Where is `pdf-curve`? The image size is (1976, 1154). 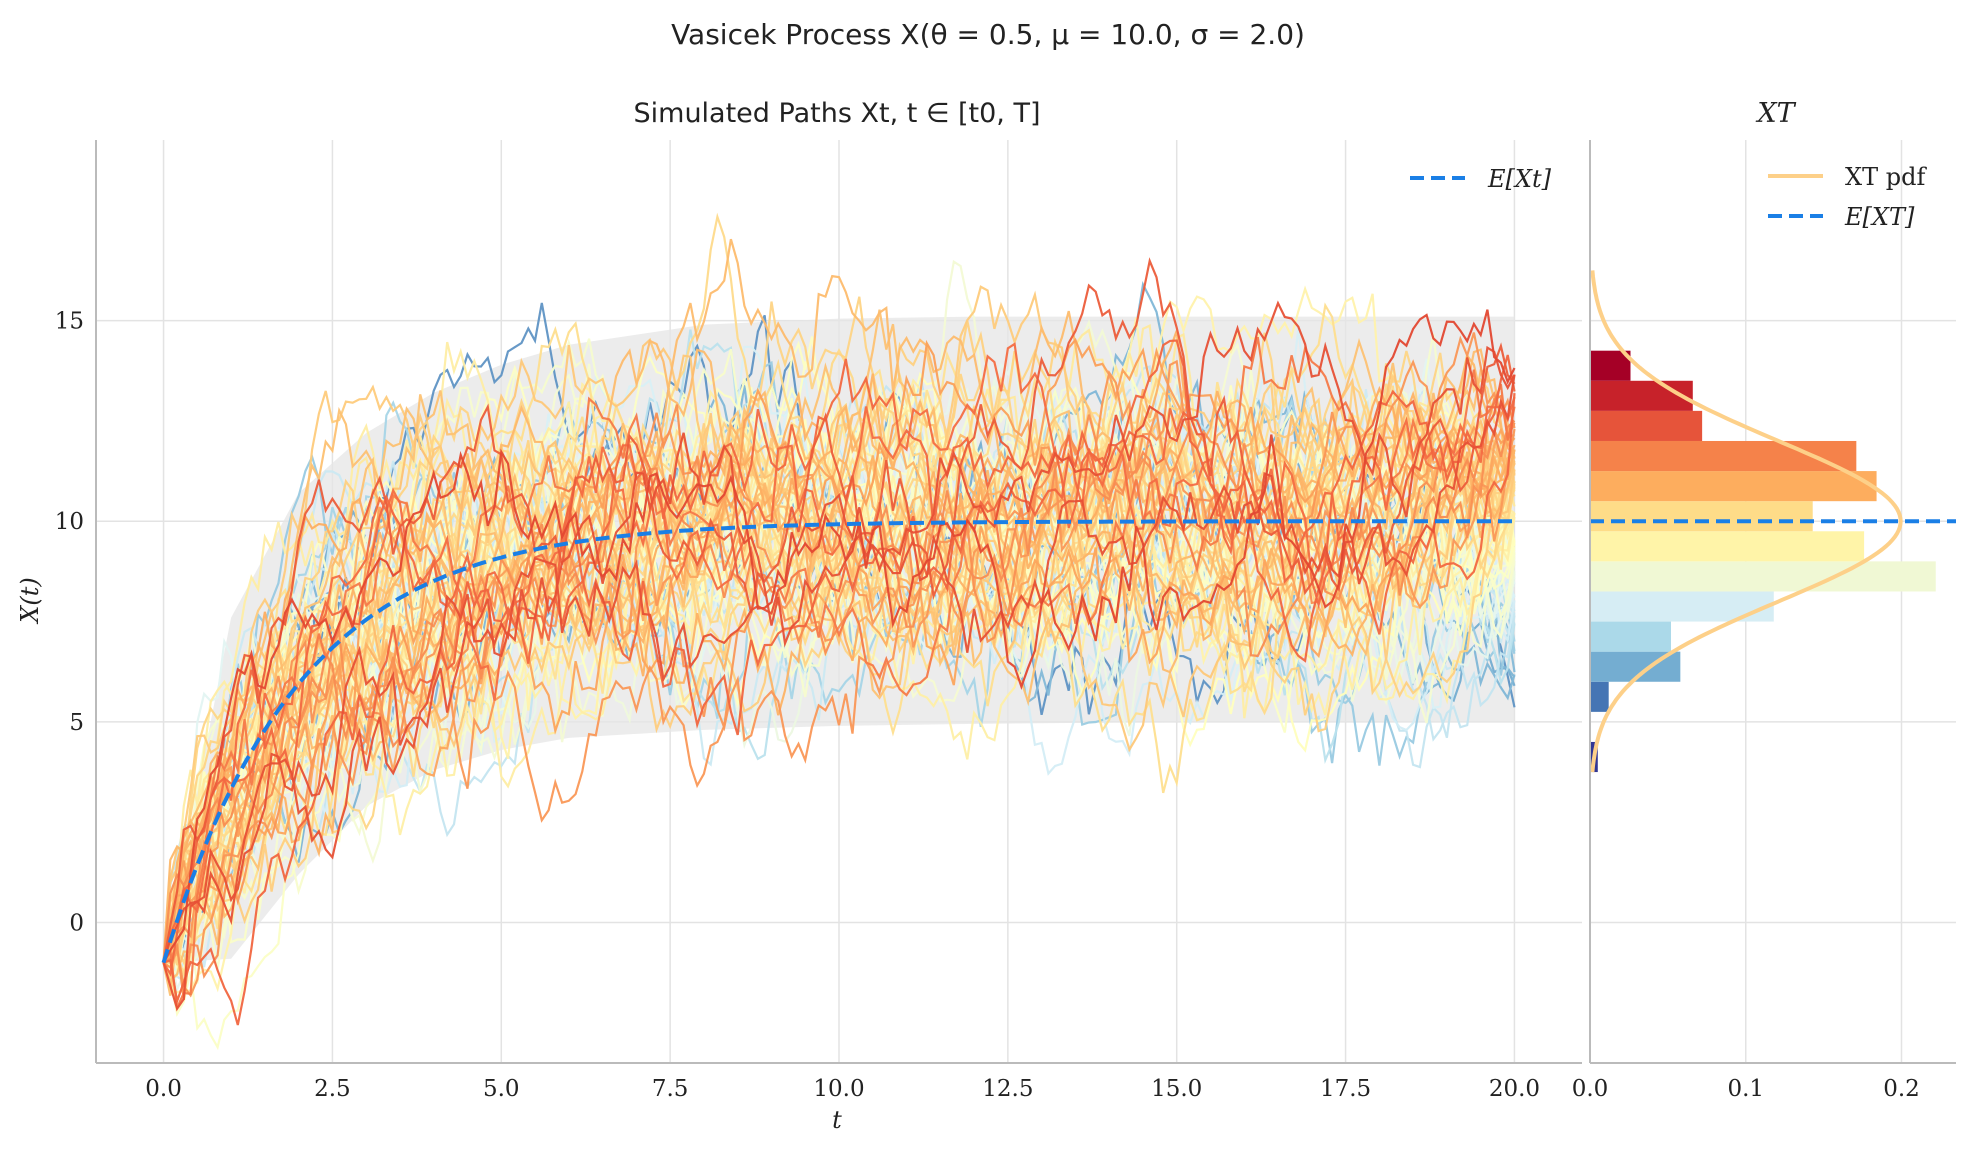
pdf-curve is located at coordinates (1746, 521).